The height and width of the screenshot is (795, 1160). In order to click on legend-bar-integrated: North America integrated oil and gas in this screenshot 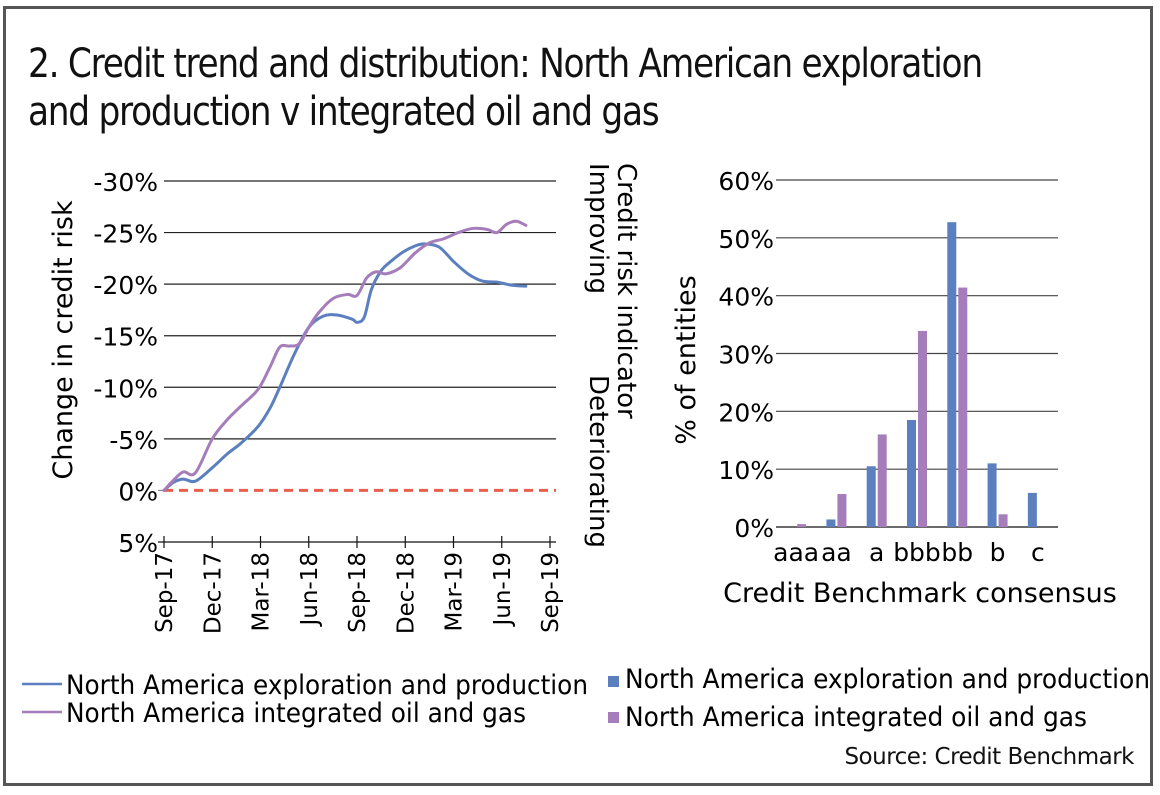, I will do `click(847, 717)`.